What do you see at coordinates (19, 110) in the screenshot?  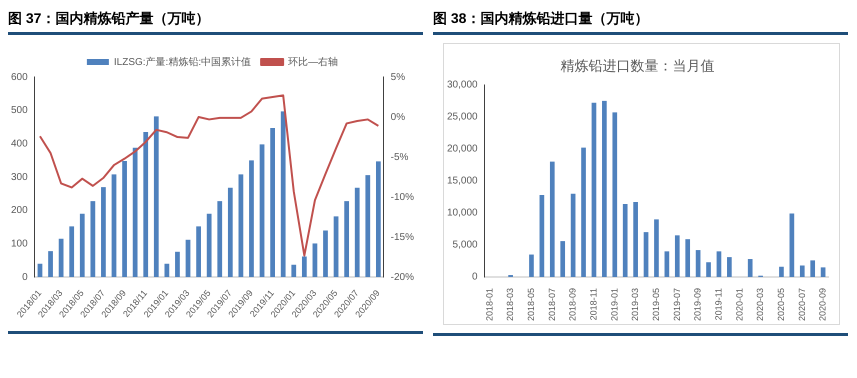 I see `y-tick-label: 500` at bounding box center [19, 110].